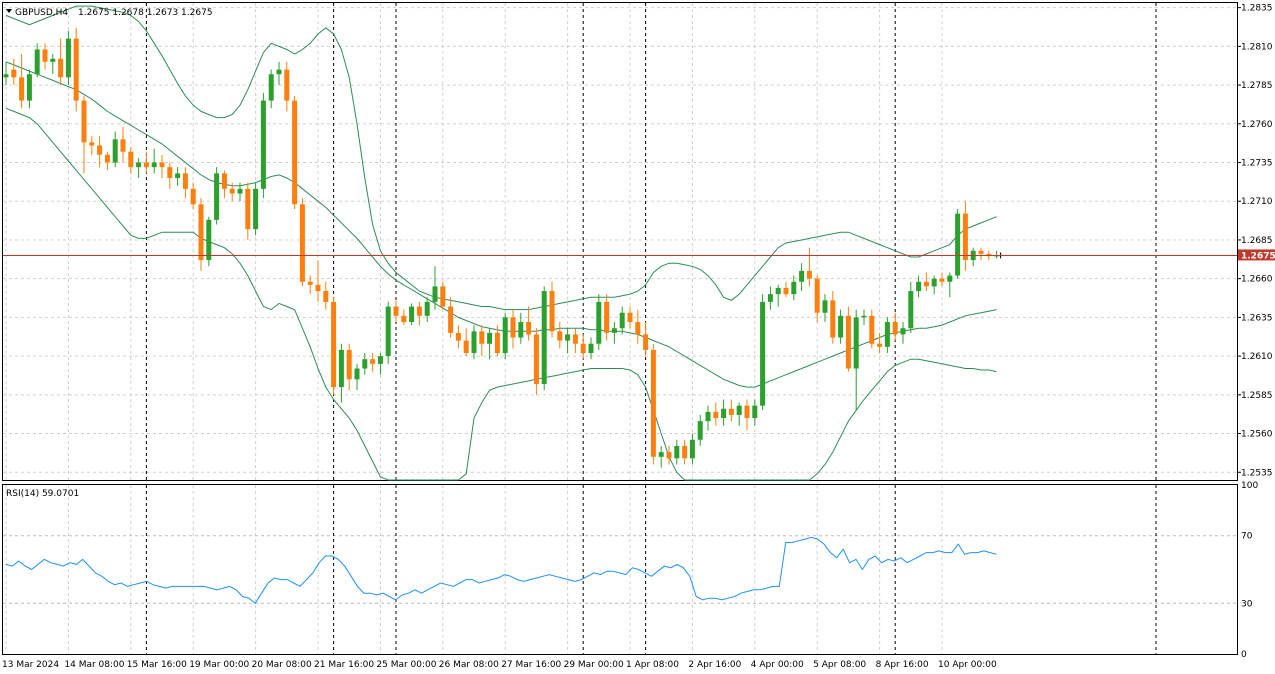  What do you see at coordinates (9, 11) in the screenshot?
I see `dropdown-triangle-icon` at bounding box center [9, 11].